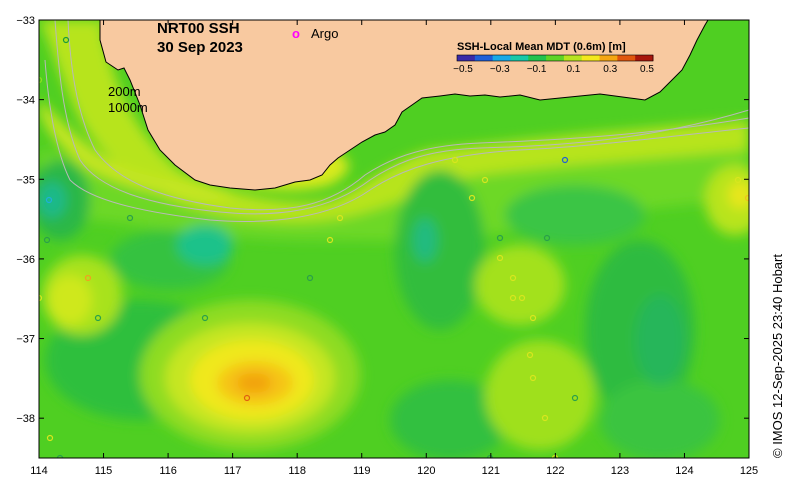 The image size is (791, 492). Describe the element at coordinates (134, 150) in the screenshot. I see `shelf-edge-band` at that location.